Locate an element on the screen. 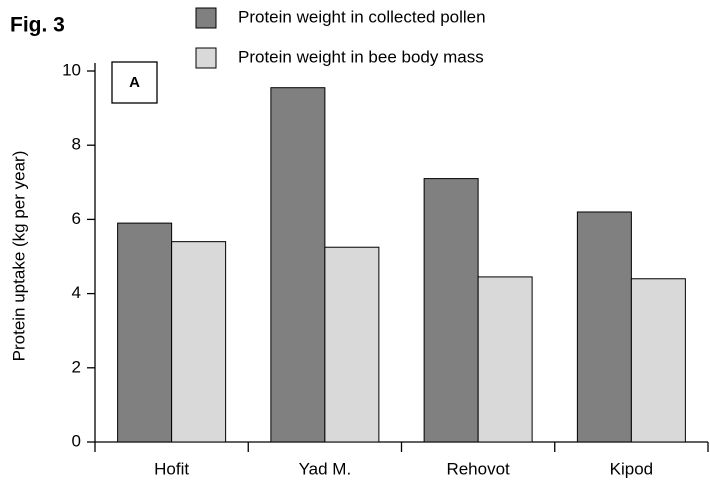  x-tick-label: Yad M. is located at coordinates (325, 468).